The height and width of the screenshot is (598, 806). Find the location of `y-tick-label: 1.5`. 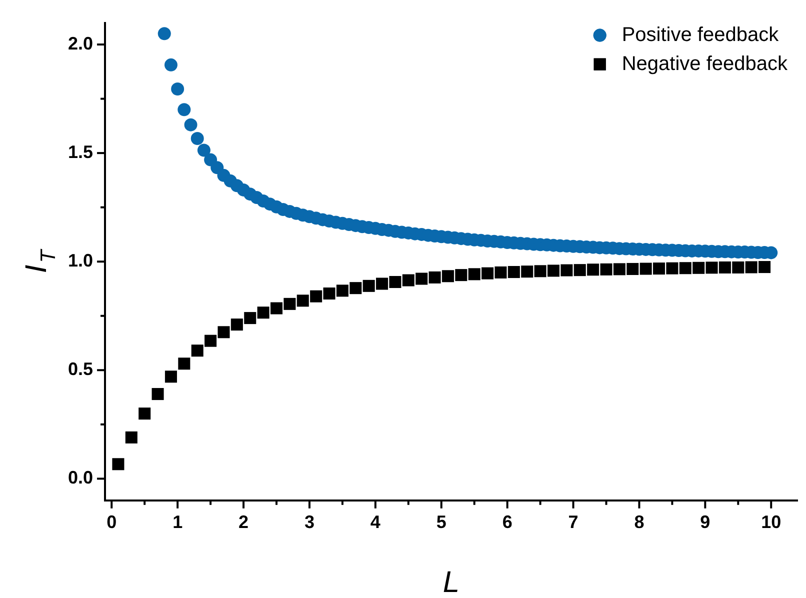

y-tick-label: 1.5 is located at coordinates (81, 152).